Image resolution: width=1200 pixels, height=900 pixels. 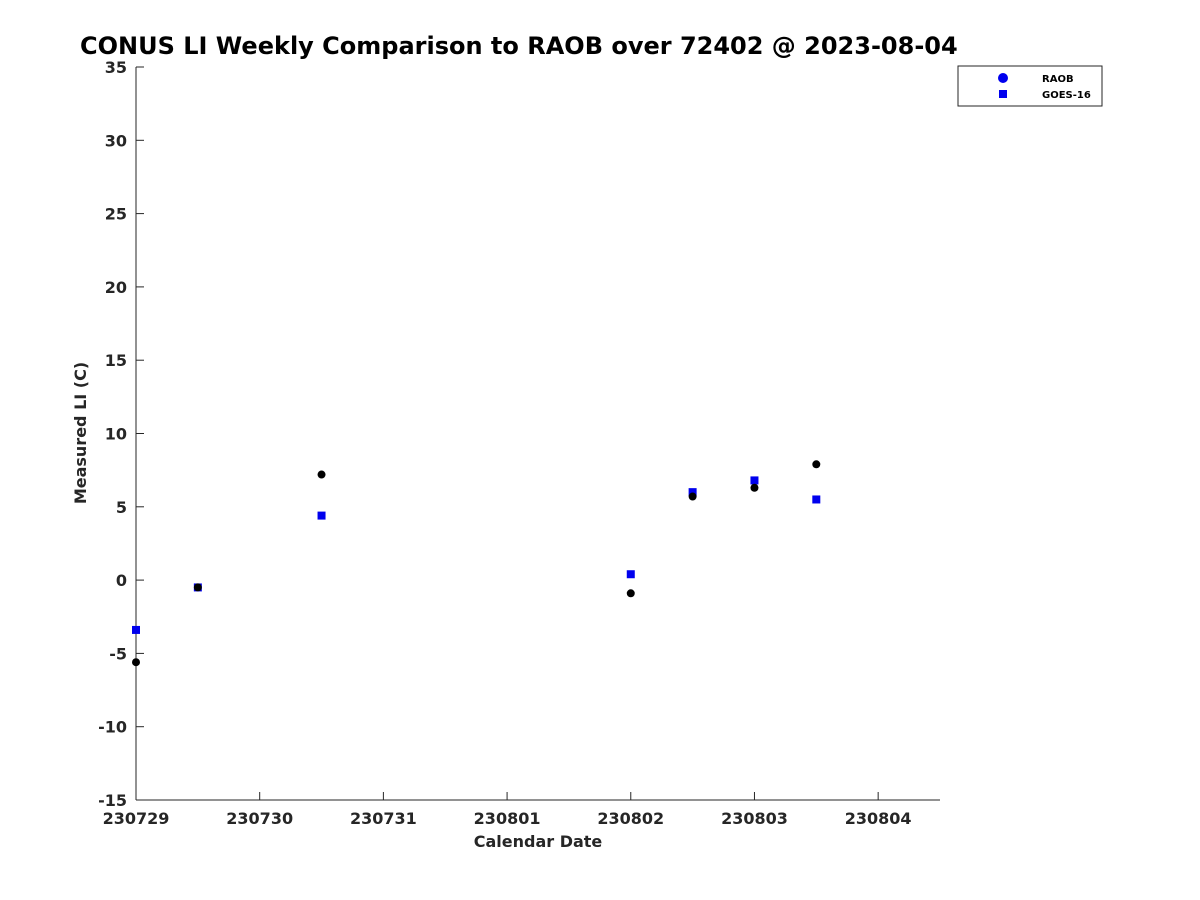 I want to click on y-tick-label: 30, so click(x=116, y=140).